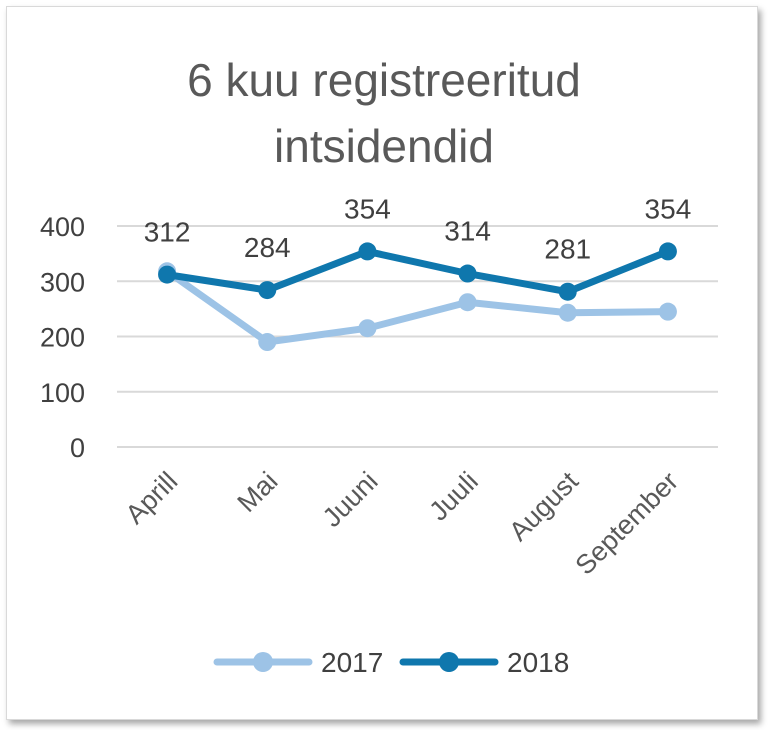 The image size is (768, 730). I want to click on x-tick-label: Juuni, so click(350, 499).